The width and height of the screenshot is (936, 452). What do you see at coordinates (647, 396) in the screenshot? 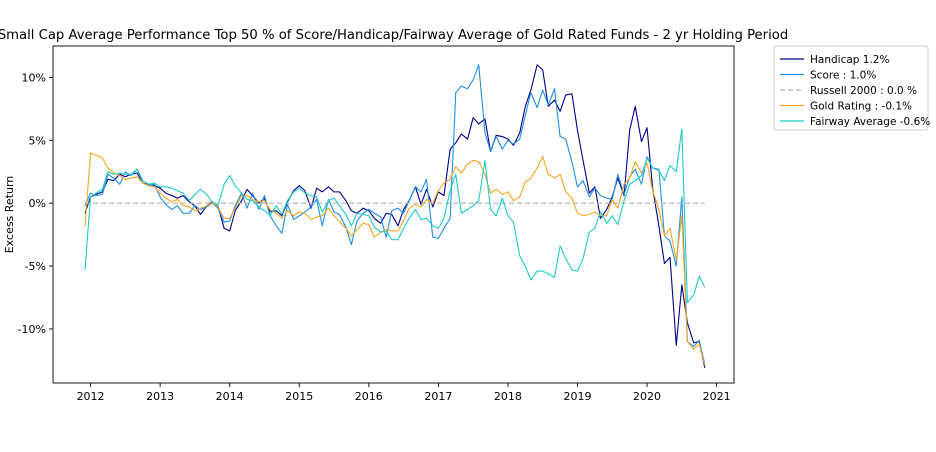
I see `x-tick-label: 2020` at bounding box center [647, 396].